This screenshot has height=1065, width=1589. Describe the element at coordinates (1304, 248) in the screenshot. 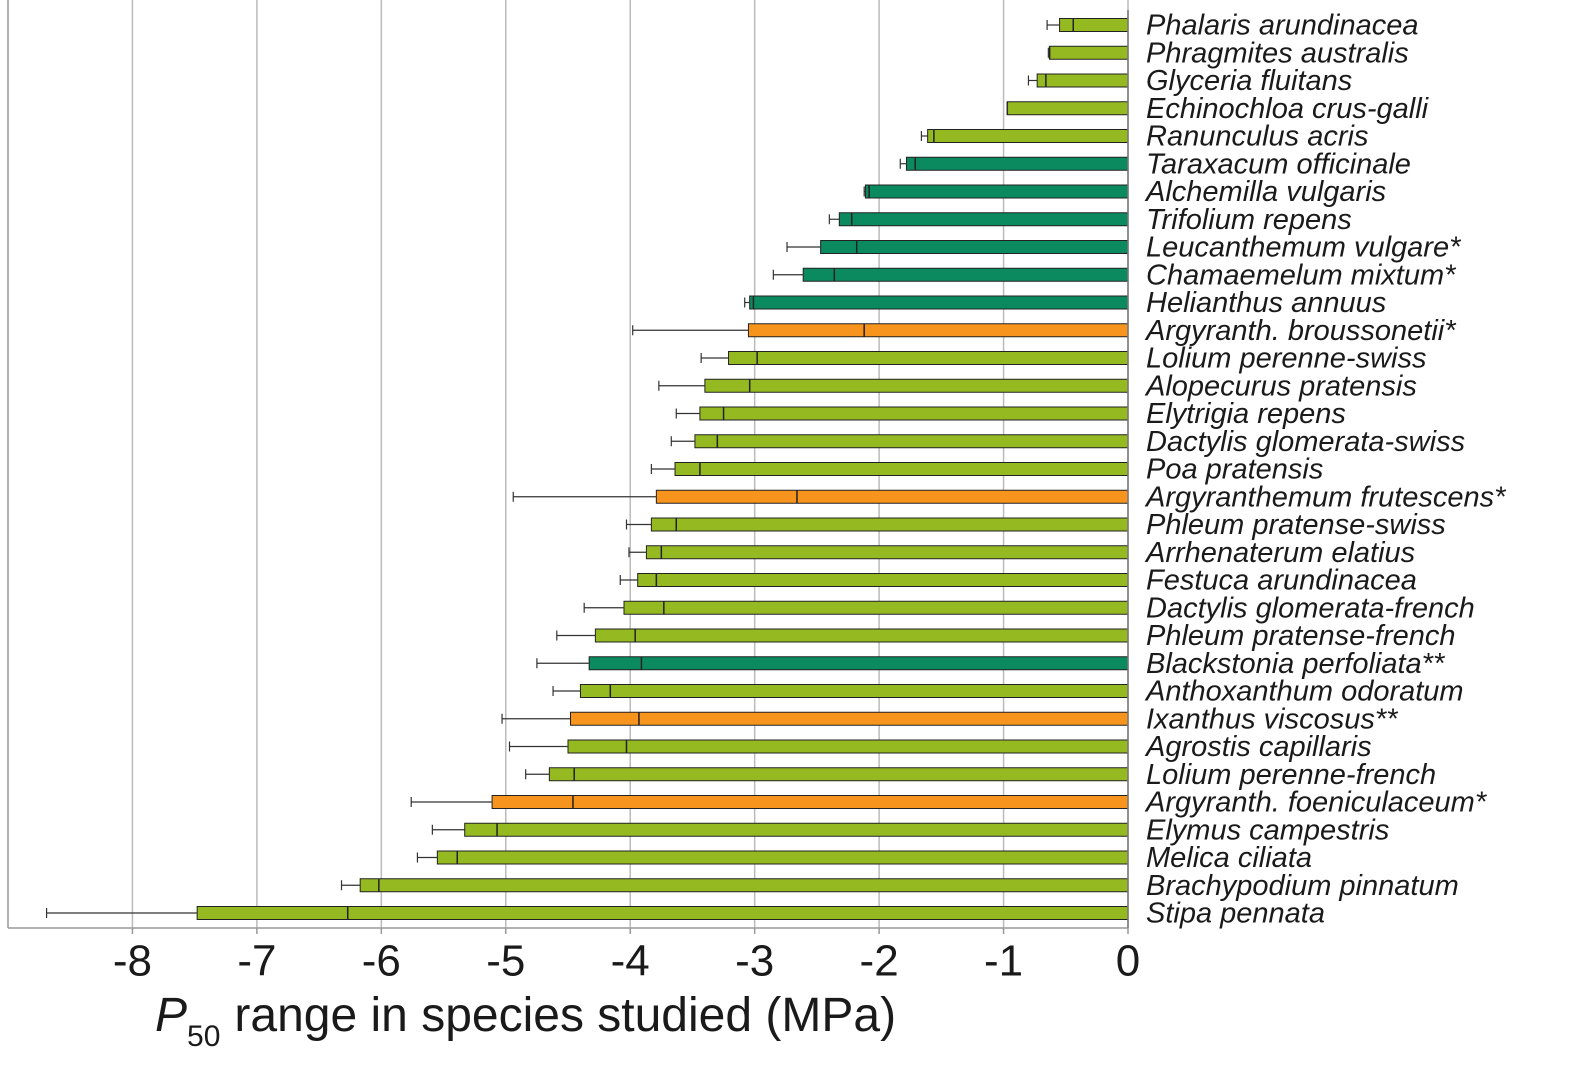

I see `category-label: Leucanthemum vulgare*` at that location.